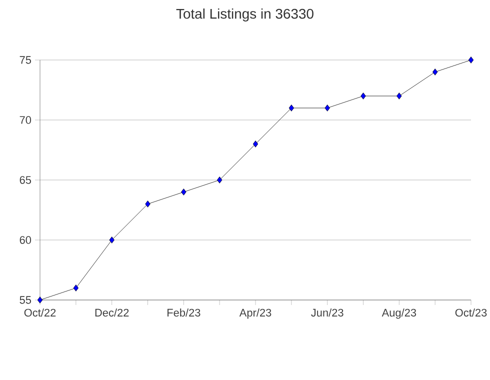 This screenshot has height=380, width=490. I want to click on chart-title: Total Listings in 36330, so click(245, 15).